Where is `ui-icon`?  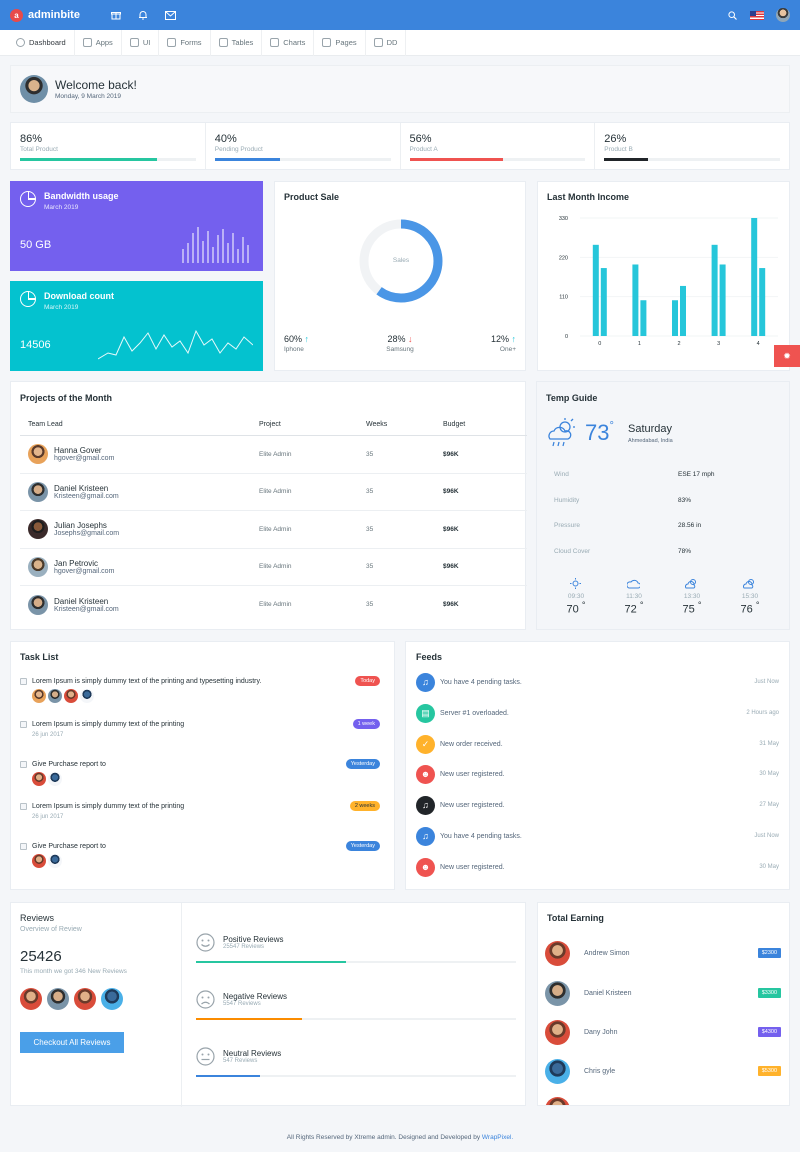
ui-icon is located at coordinates (134, 42).